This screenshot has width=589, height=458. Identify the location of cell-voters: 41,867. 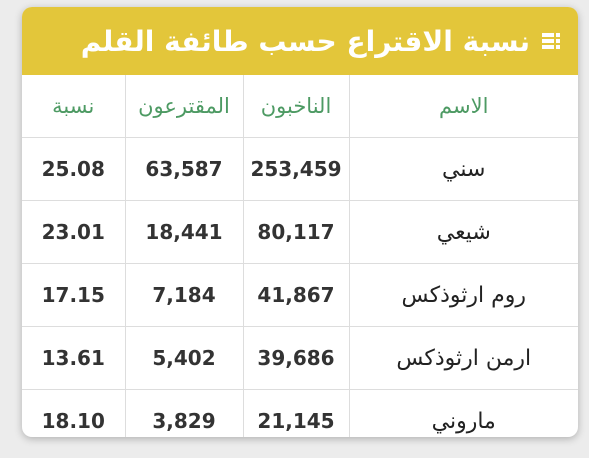
(295, 295).